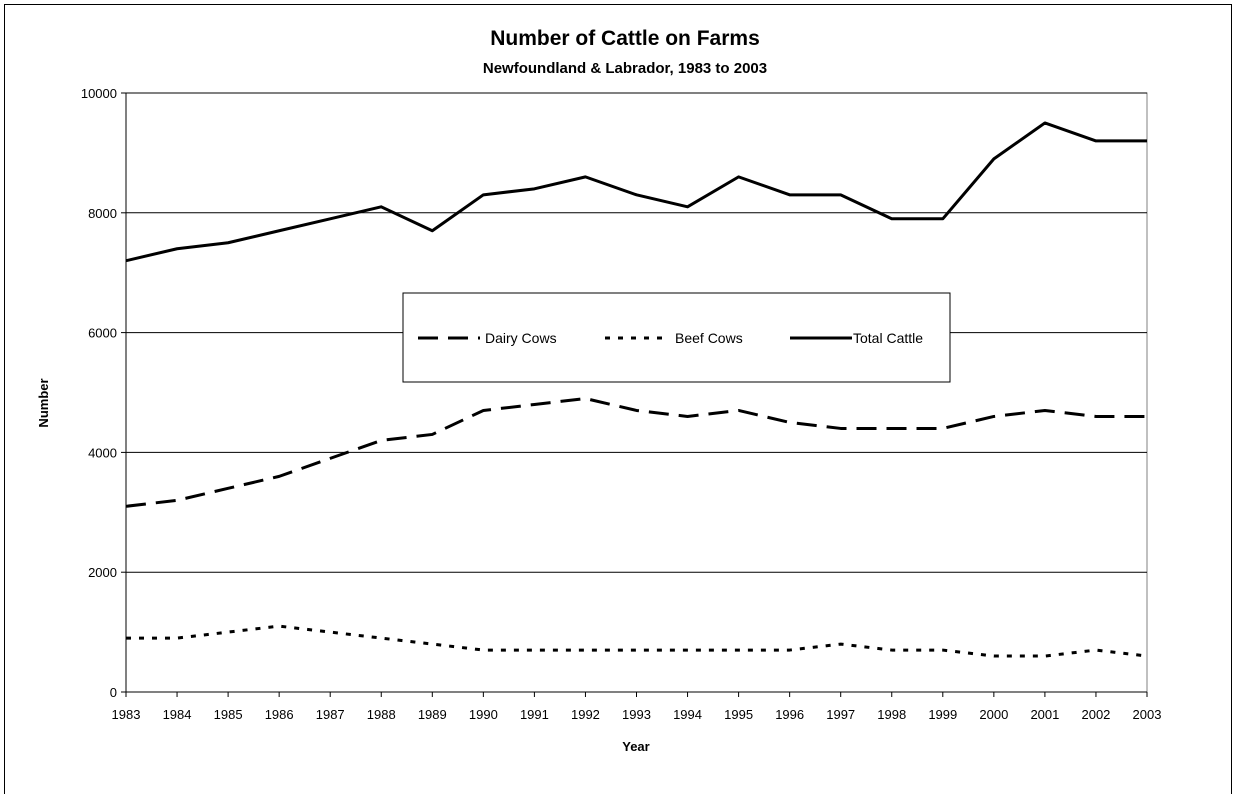  I want to click on x-tick-label: 1988, so click(381, 714).